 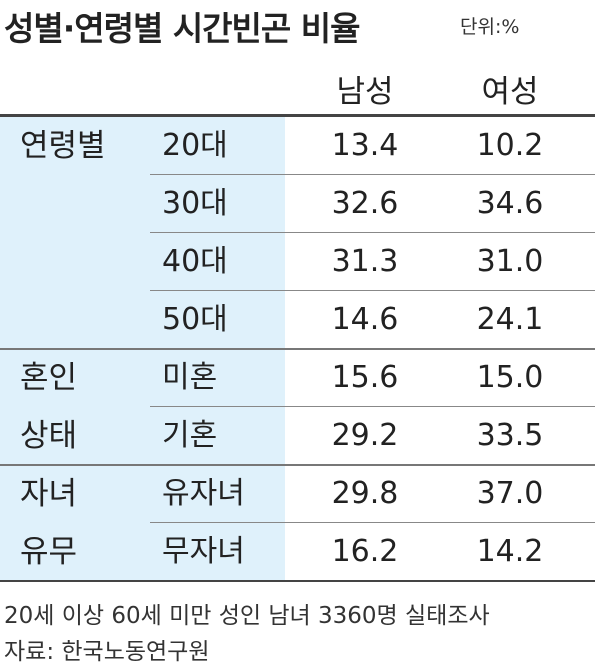 What do you see at coordinates (203, 551) in the screenshot?
I see `row-label: 무자녀` at bounding box center [203, 551].